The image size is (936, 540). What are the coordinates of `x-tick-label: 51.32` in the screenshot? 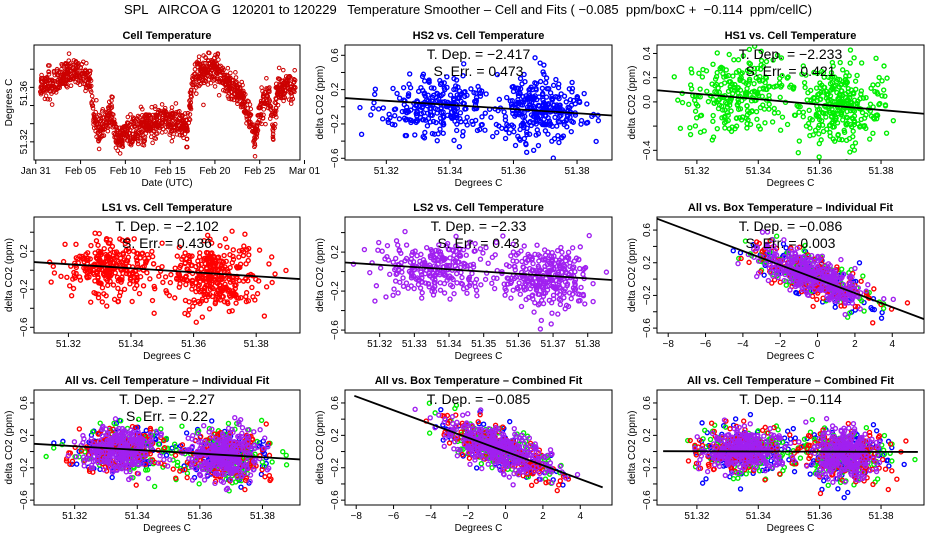 It's located at (386, 171).